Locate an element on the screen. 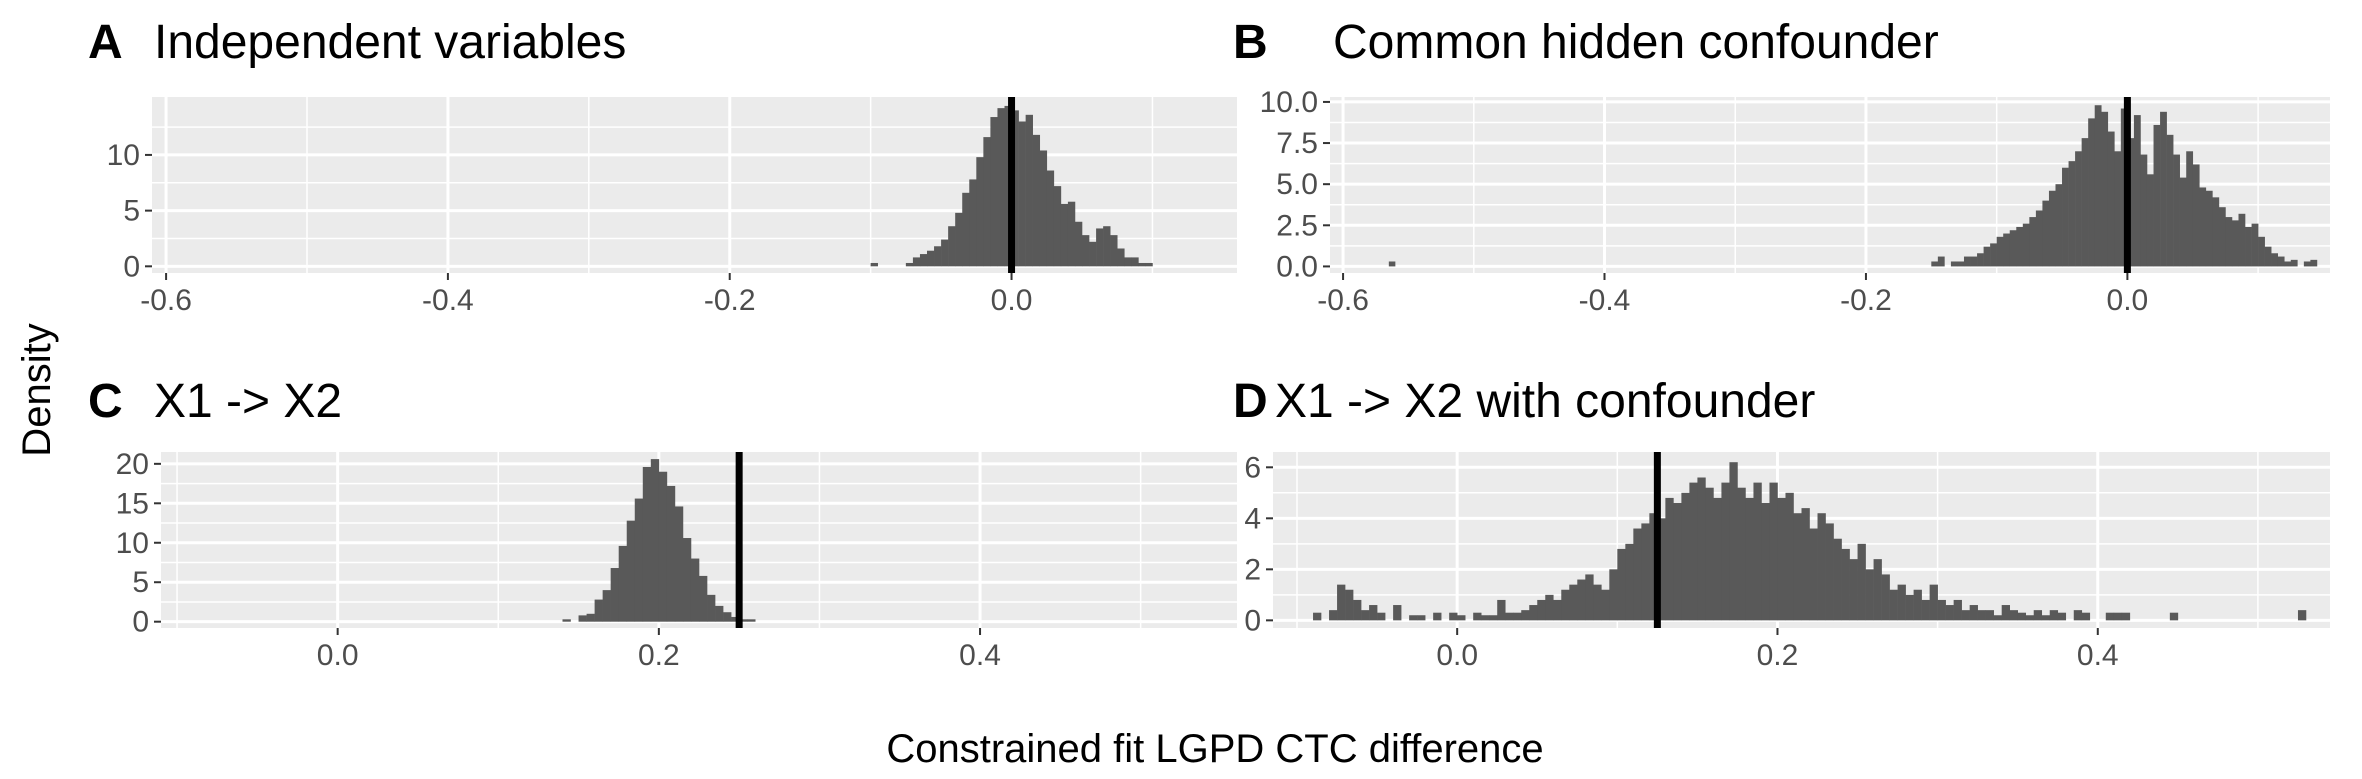 Image resolution: width=2362 pixels, height=779 pixels. y-axis-title: Density is located at coordinates (37, 389).